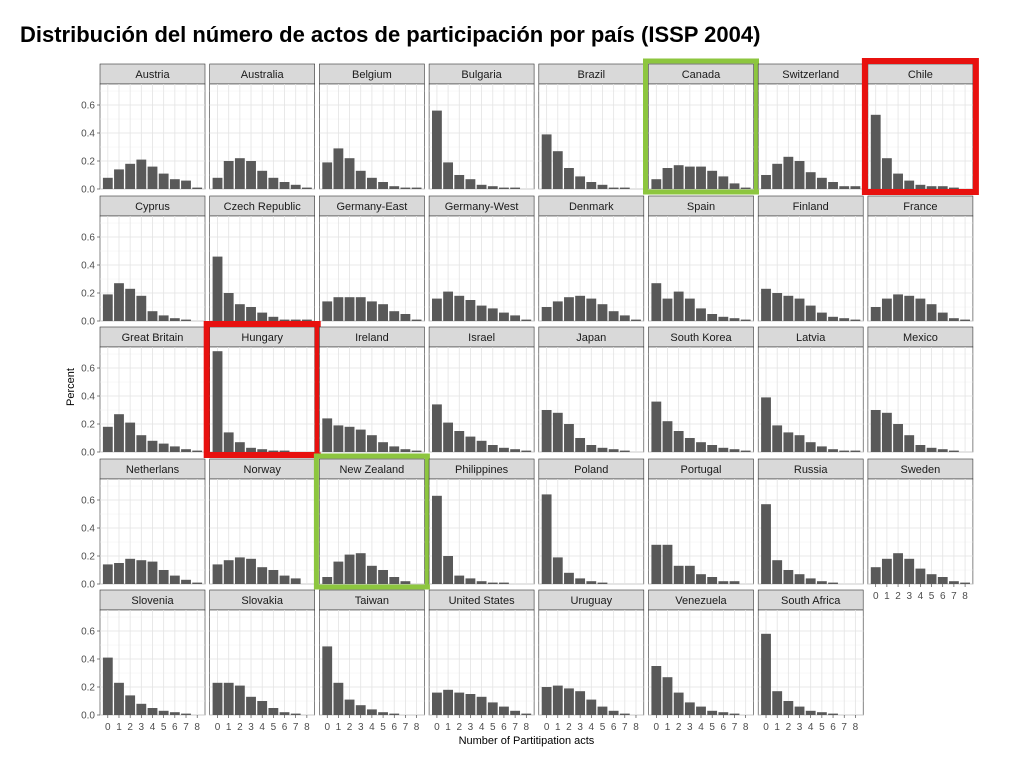 The width and height of the screenshot is (1024, 768). What do you see at coordinates (920, 126) in the screenshot?
I see `highlight-frame-red` at bounding box center [920, 126].